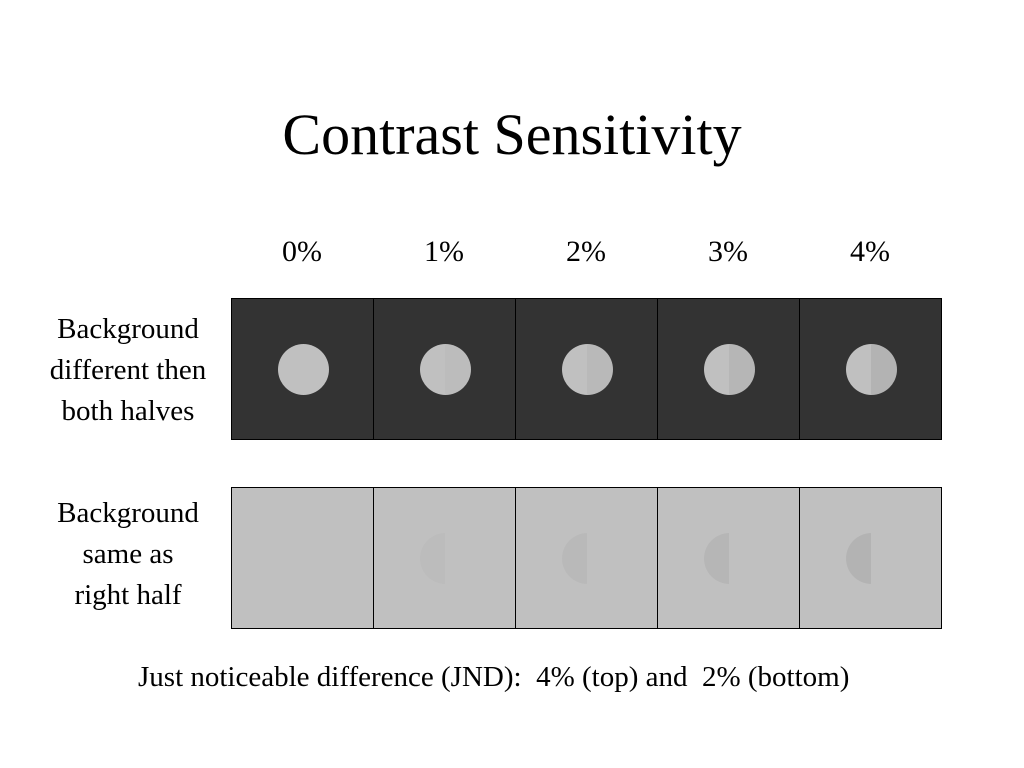 This screenshot has width=1024, height=768. I want to click on column-label-4: 4%, so click(870, 251).